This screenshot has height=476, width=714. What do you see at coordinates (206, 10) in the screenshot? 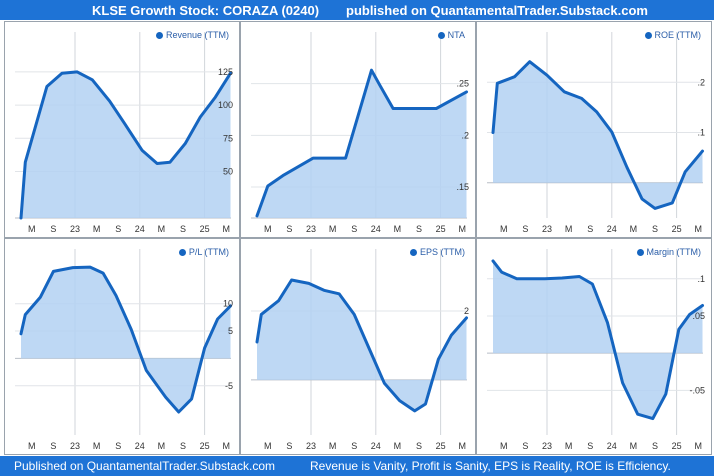
I see `header-title: KLSE Growth Stock: CORAZA (0240)` at bounding box center [206, 10].